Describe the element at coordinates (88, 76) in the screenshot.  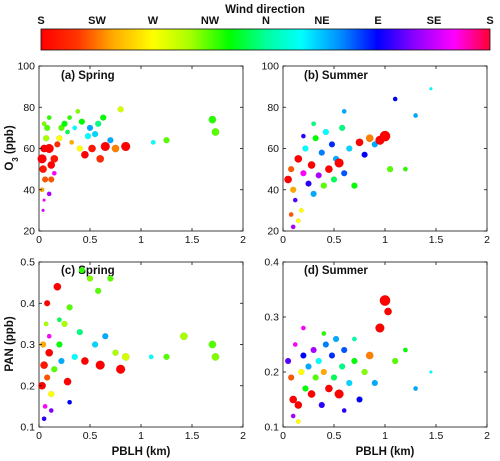
I see `panel-label: (a) Spring` at that location.